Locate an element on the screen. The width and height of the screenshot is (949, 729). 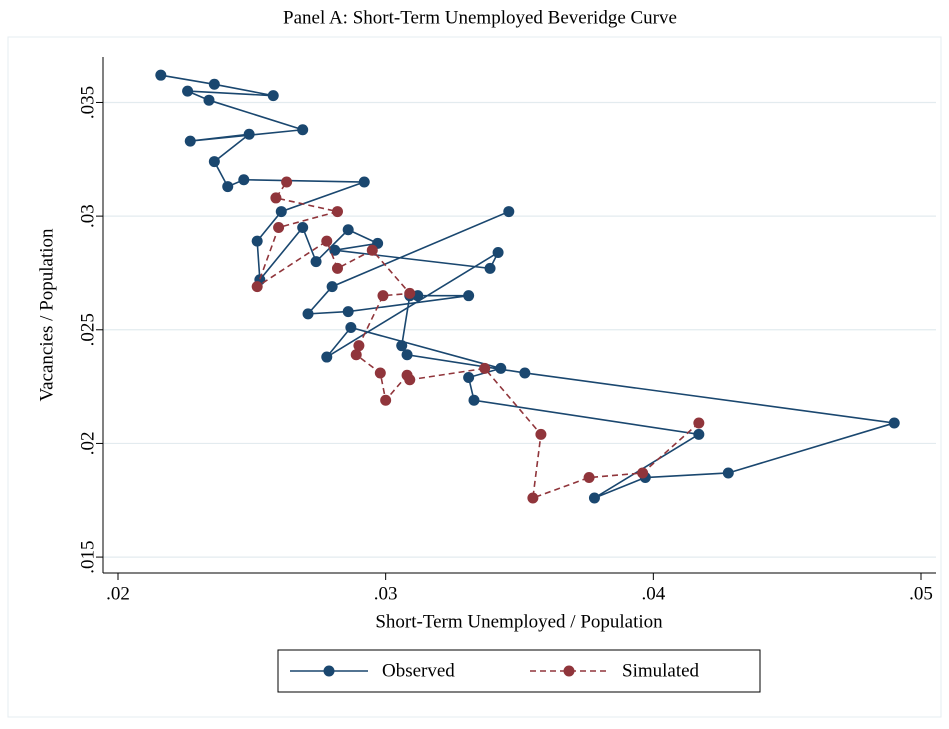
y-tick-label: .035 is located at coordinates (87, 102).